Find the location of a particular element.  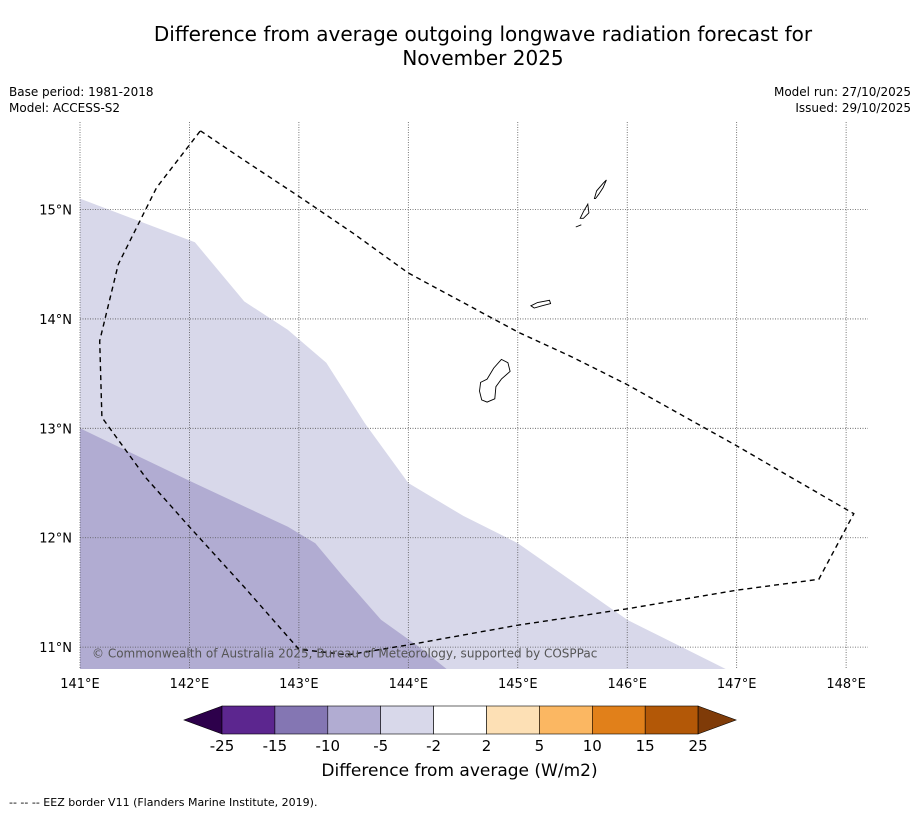

colorbar-tick-label: -15 is located at coordinates (275, 746).